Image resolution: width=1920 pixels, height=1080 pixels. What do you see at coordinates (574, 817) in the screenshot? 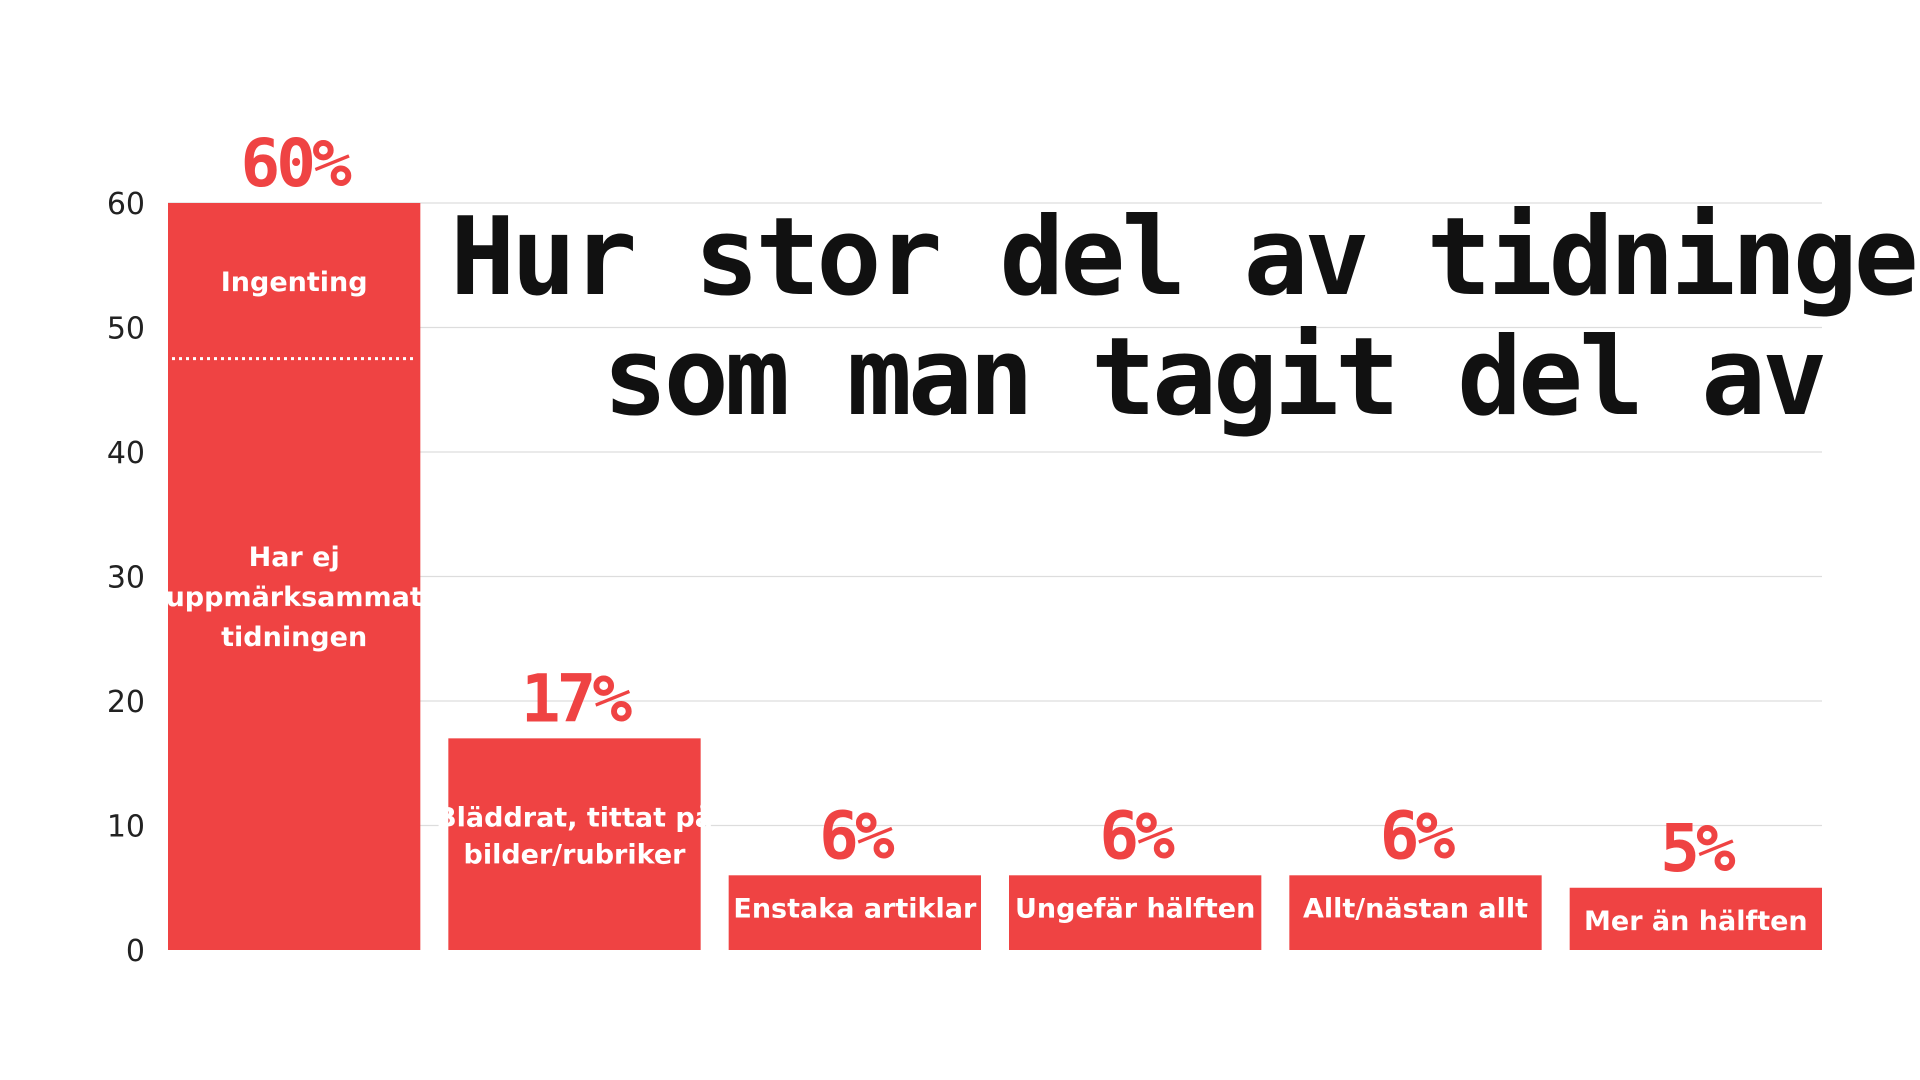
I see `bar-category-label: Bläddrat, tittat på` at bounding box center [574, 817].